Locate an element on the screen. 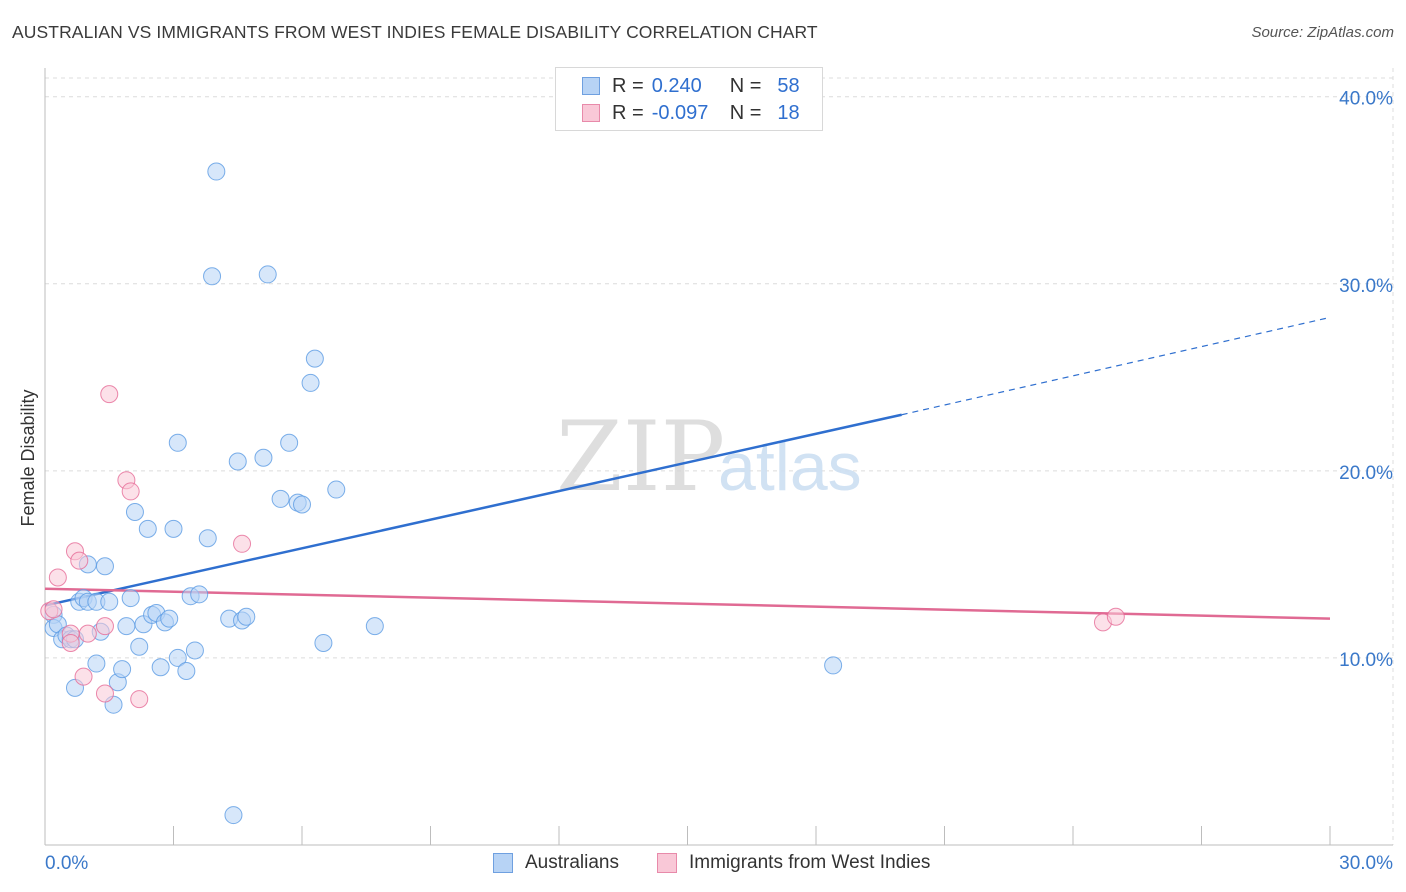 The width and height of the screenshot is (1406, 892). legend-row-australians: R = 0.240 N = 58 is located at coordinates (691, 86).